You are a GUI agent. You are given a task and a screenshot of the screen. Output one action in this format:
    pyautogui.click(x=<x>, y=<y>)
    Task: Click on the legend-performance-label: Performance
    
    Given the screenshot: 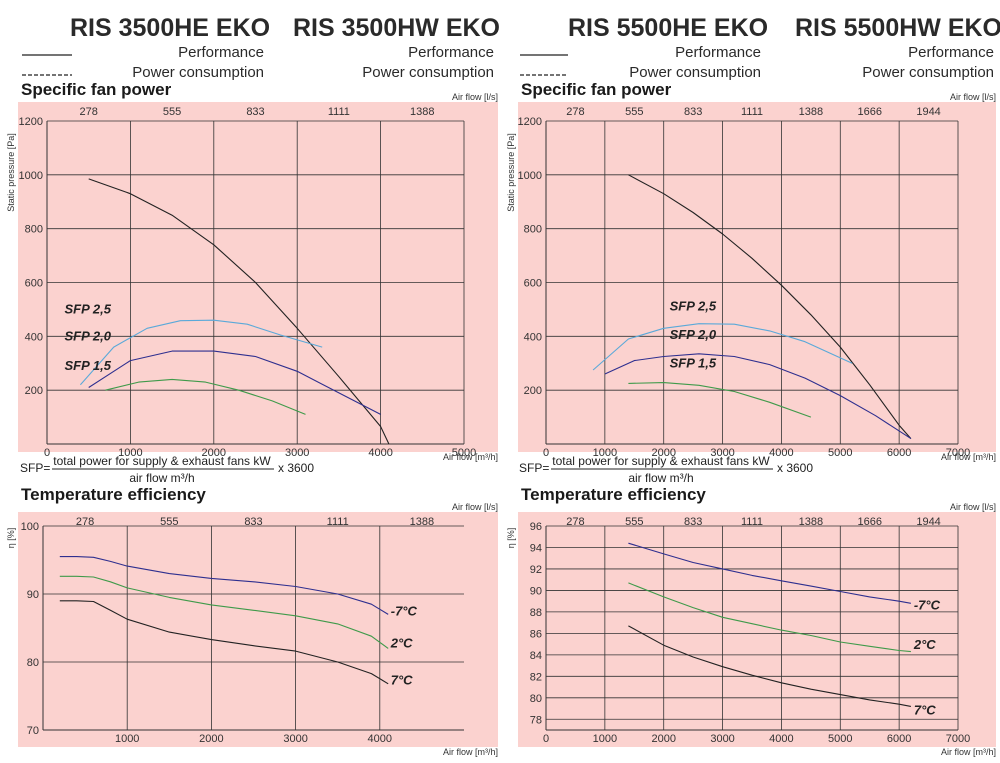 What is the action you would take?
    pyautogui.click(x=221, y=52)
    